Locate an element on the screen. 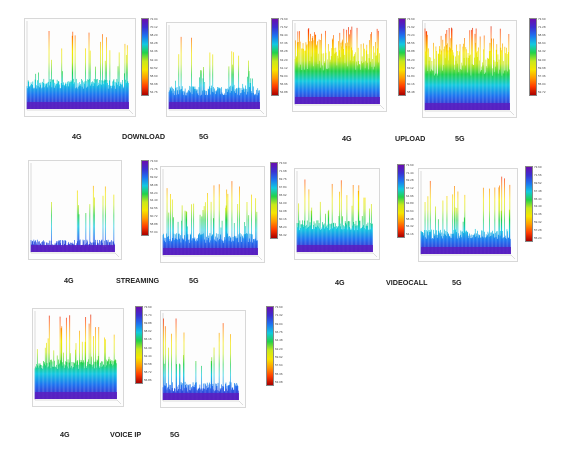 Image resolution: width=579 pixels, height=454 pixels. colorbar-tick-label: 68.96 is located at coordinates (542, 35).